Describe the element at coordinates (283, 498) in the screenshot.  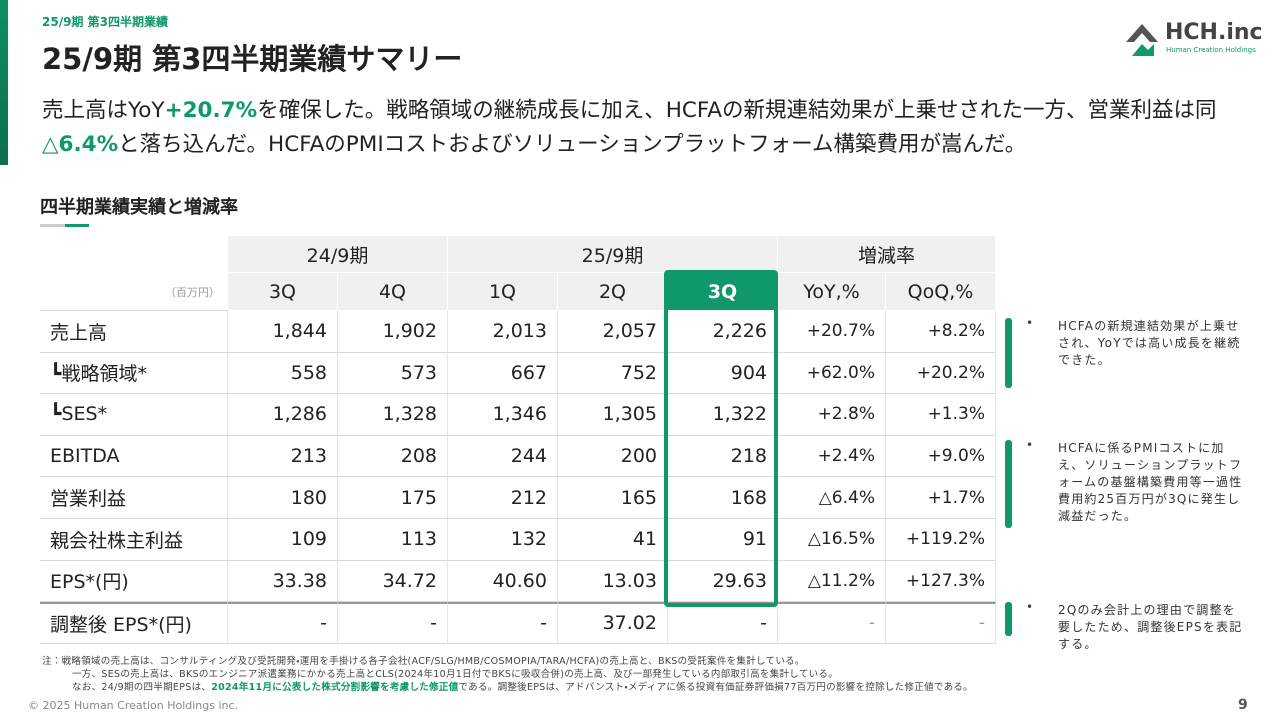
I see `table-cell: 180` at that location.